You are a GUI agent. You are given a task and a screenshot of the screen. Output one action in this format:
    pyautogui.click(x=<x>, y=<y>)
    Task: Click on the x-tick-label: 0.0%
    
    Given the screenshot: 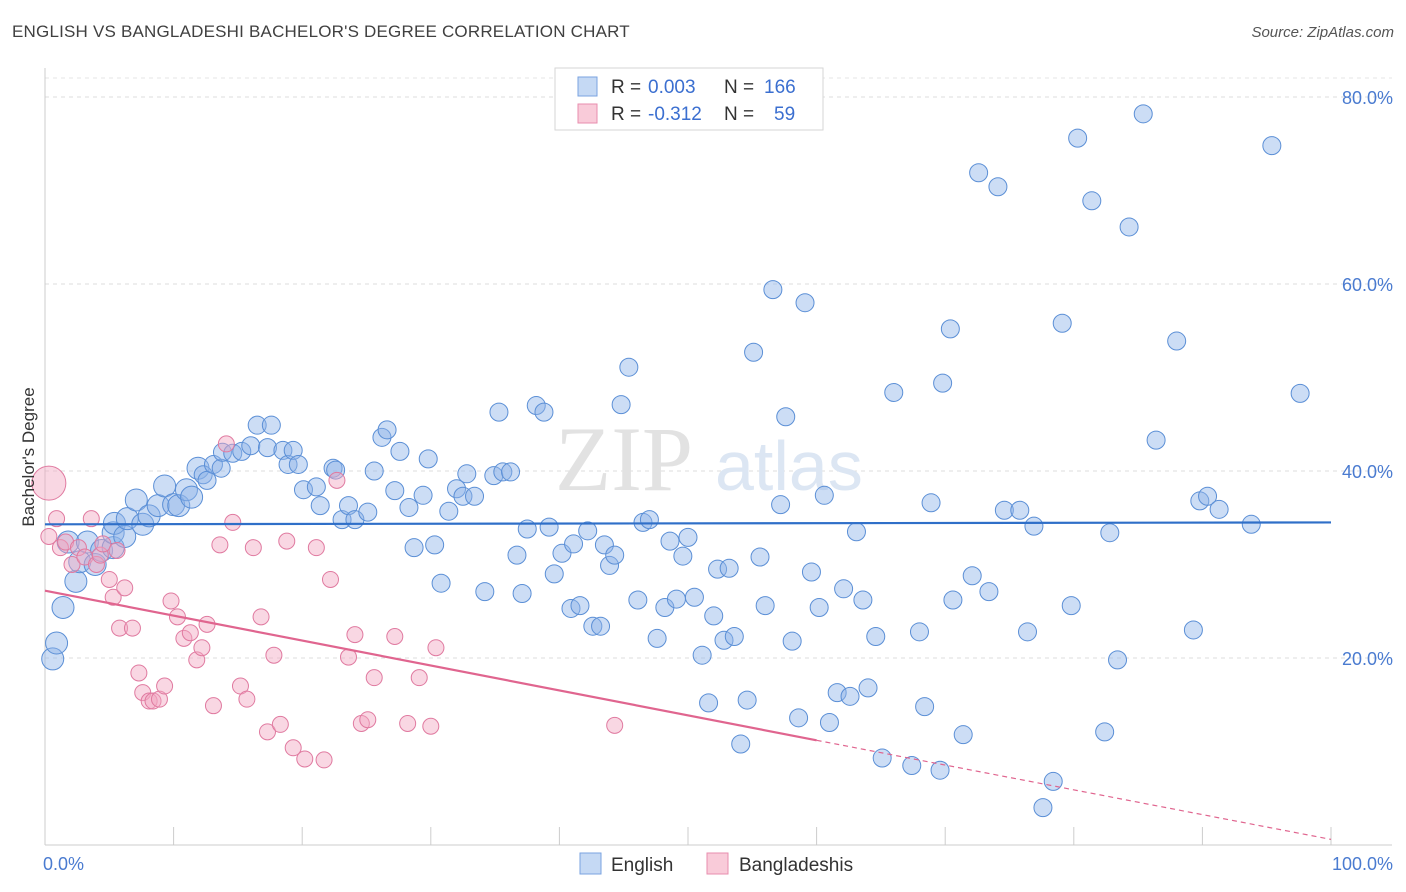 What is the action you would take?
    pyautogui.click(x=63, y=864)
    